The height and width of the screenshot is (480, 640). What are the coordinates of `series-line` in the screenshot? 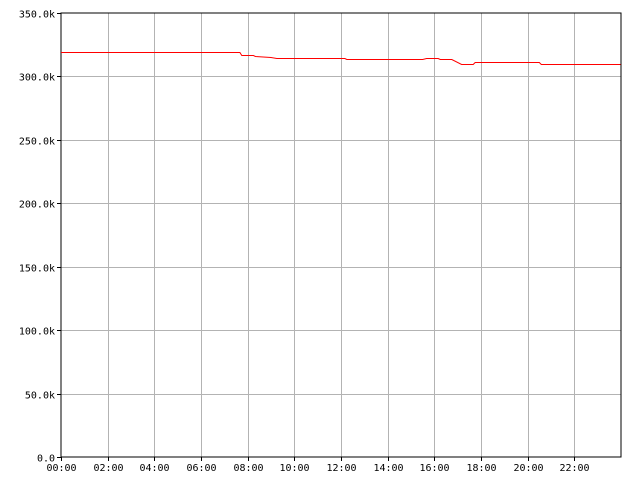 It's located at (341, 58).